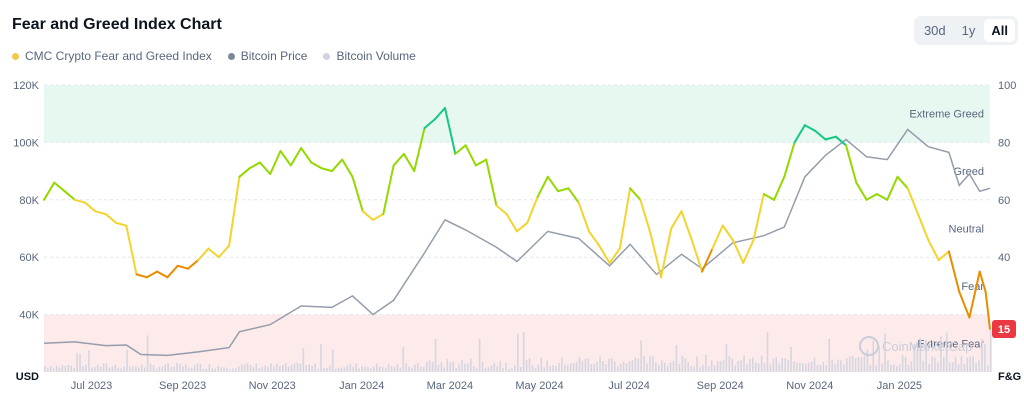 The height and width of the screenshot is (404, 1024). What do you see at coordinates (1004, 201) in the screenshot?
I see `right-axis-tick-label: 60` at bounding box center [1004, 201].